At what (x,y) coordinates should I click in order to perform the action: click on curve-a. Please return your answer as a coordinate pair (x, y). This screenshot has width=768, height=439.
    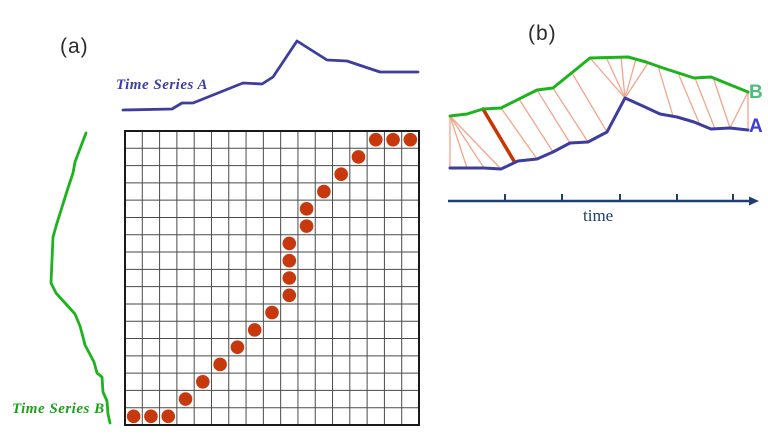
    Looking at the image, I should click on (599, 133).